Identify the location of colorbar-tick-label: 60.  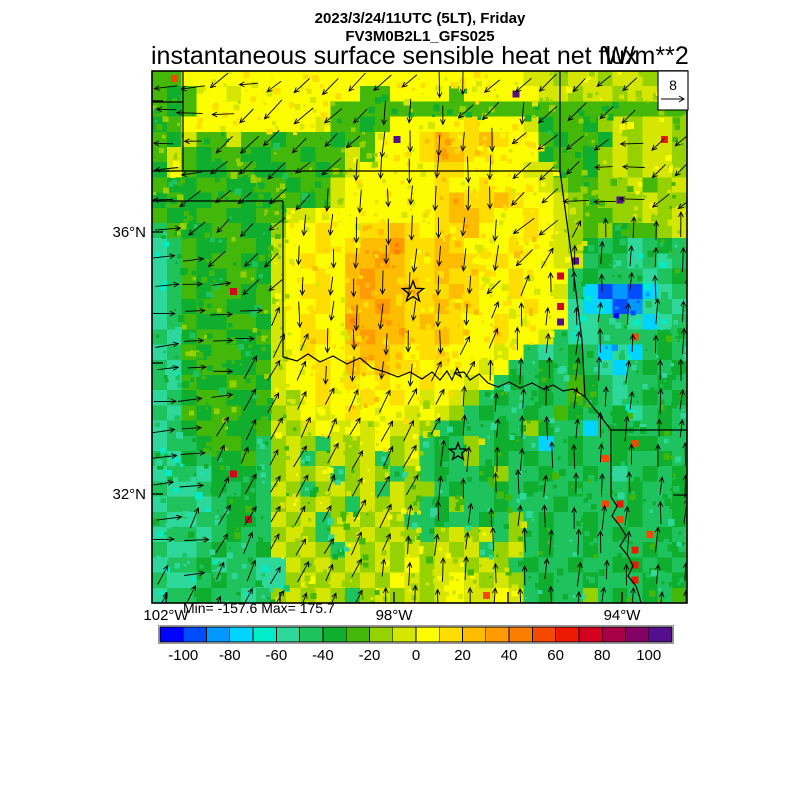
(555, 655).